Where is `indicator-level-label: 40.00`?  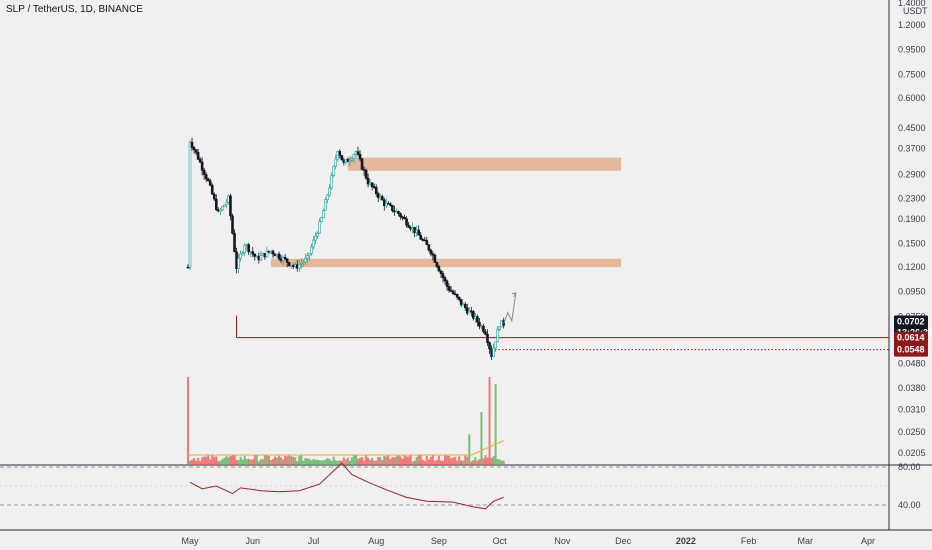 indicator-level-label: 40.00 is located at coordinates (909, 505).